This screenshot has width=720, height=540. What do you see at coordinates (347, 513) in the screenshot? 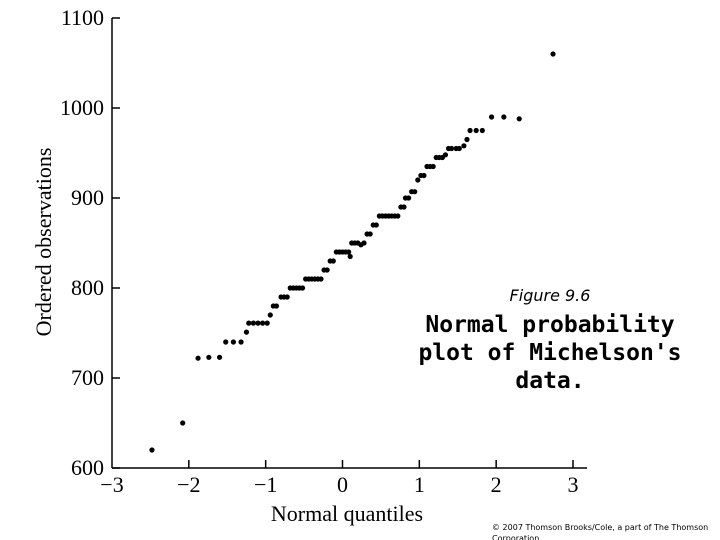
I see `x-axis-title: Normal quantiles` at bounding box center [347, 513].